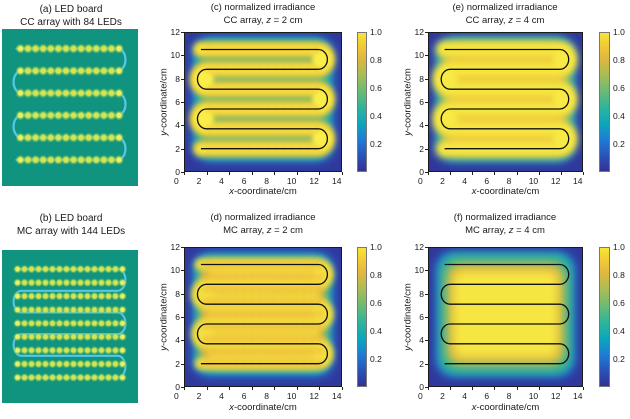 The height and width of the screenshot is (419, 630). Describe the element at coordinates (505, 7) in the screenshot. I see `panel-e-title-line1: (e) normalized irradiance` at that location.